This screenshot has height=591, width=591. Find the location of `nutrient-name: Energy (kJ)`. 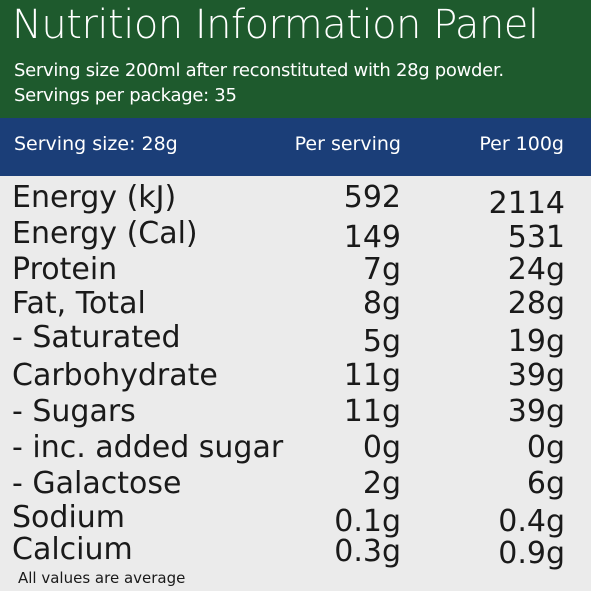

nutrient-name: Energy (kJ) is located at coordinates (94, 197).